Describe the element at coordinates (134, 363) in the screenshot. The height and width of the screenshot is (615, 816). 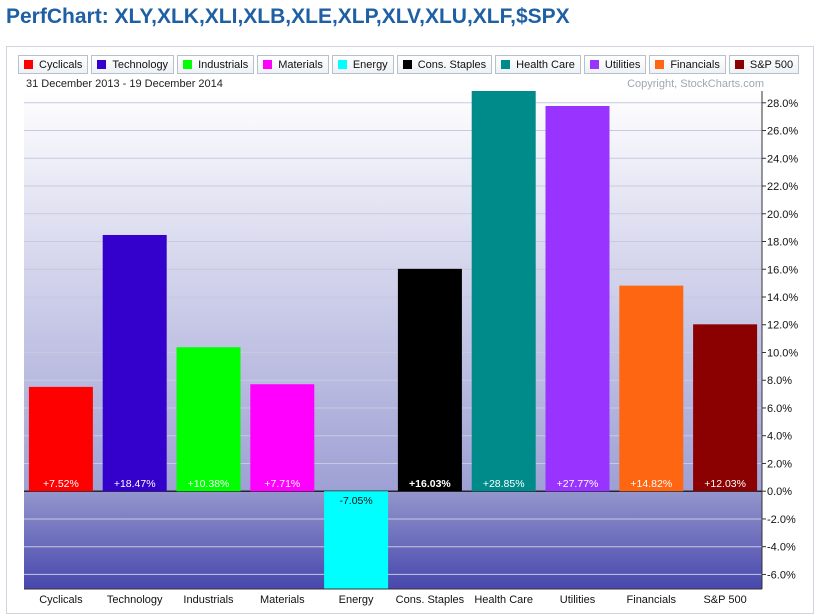
I see `bar-technology` at that location.